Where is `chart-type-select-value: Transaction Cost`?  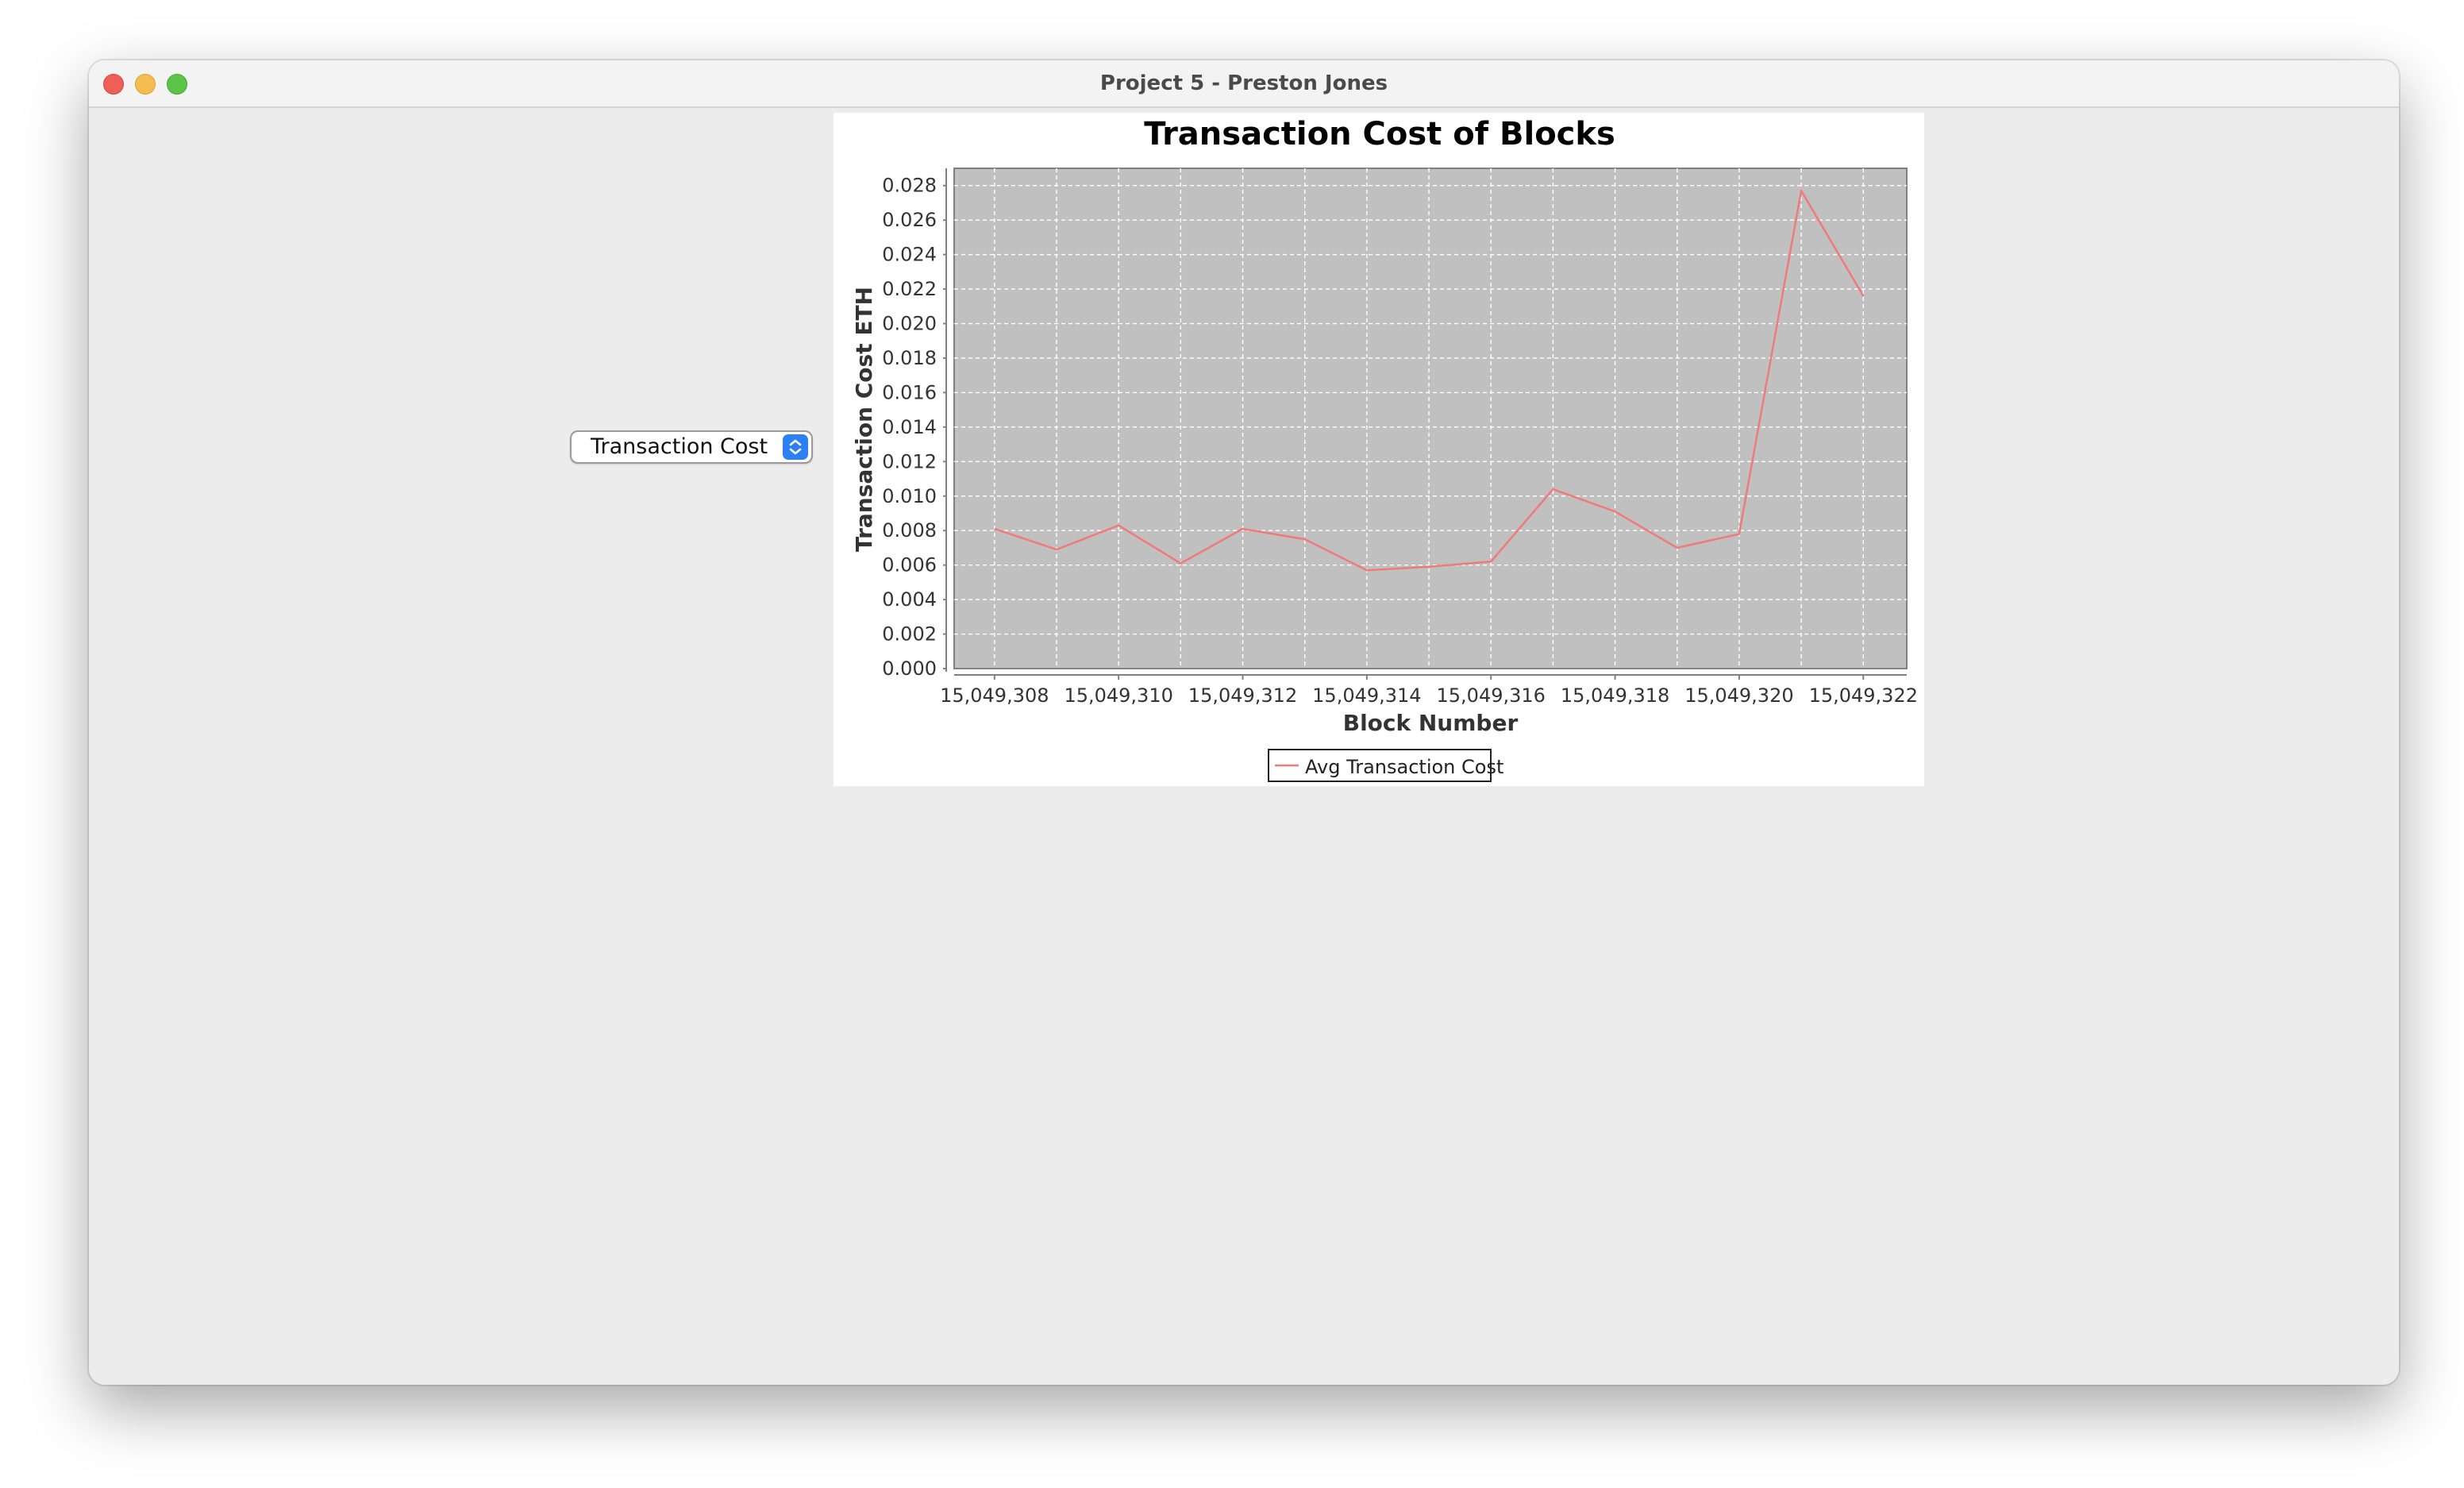 chart-type-select-value: Transaction Cost is located at coordinates (679, 447).